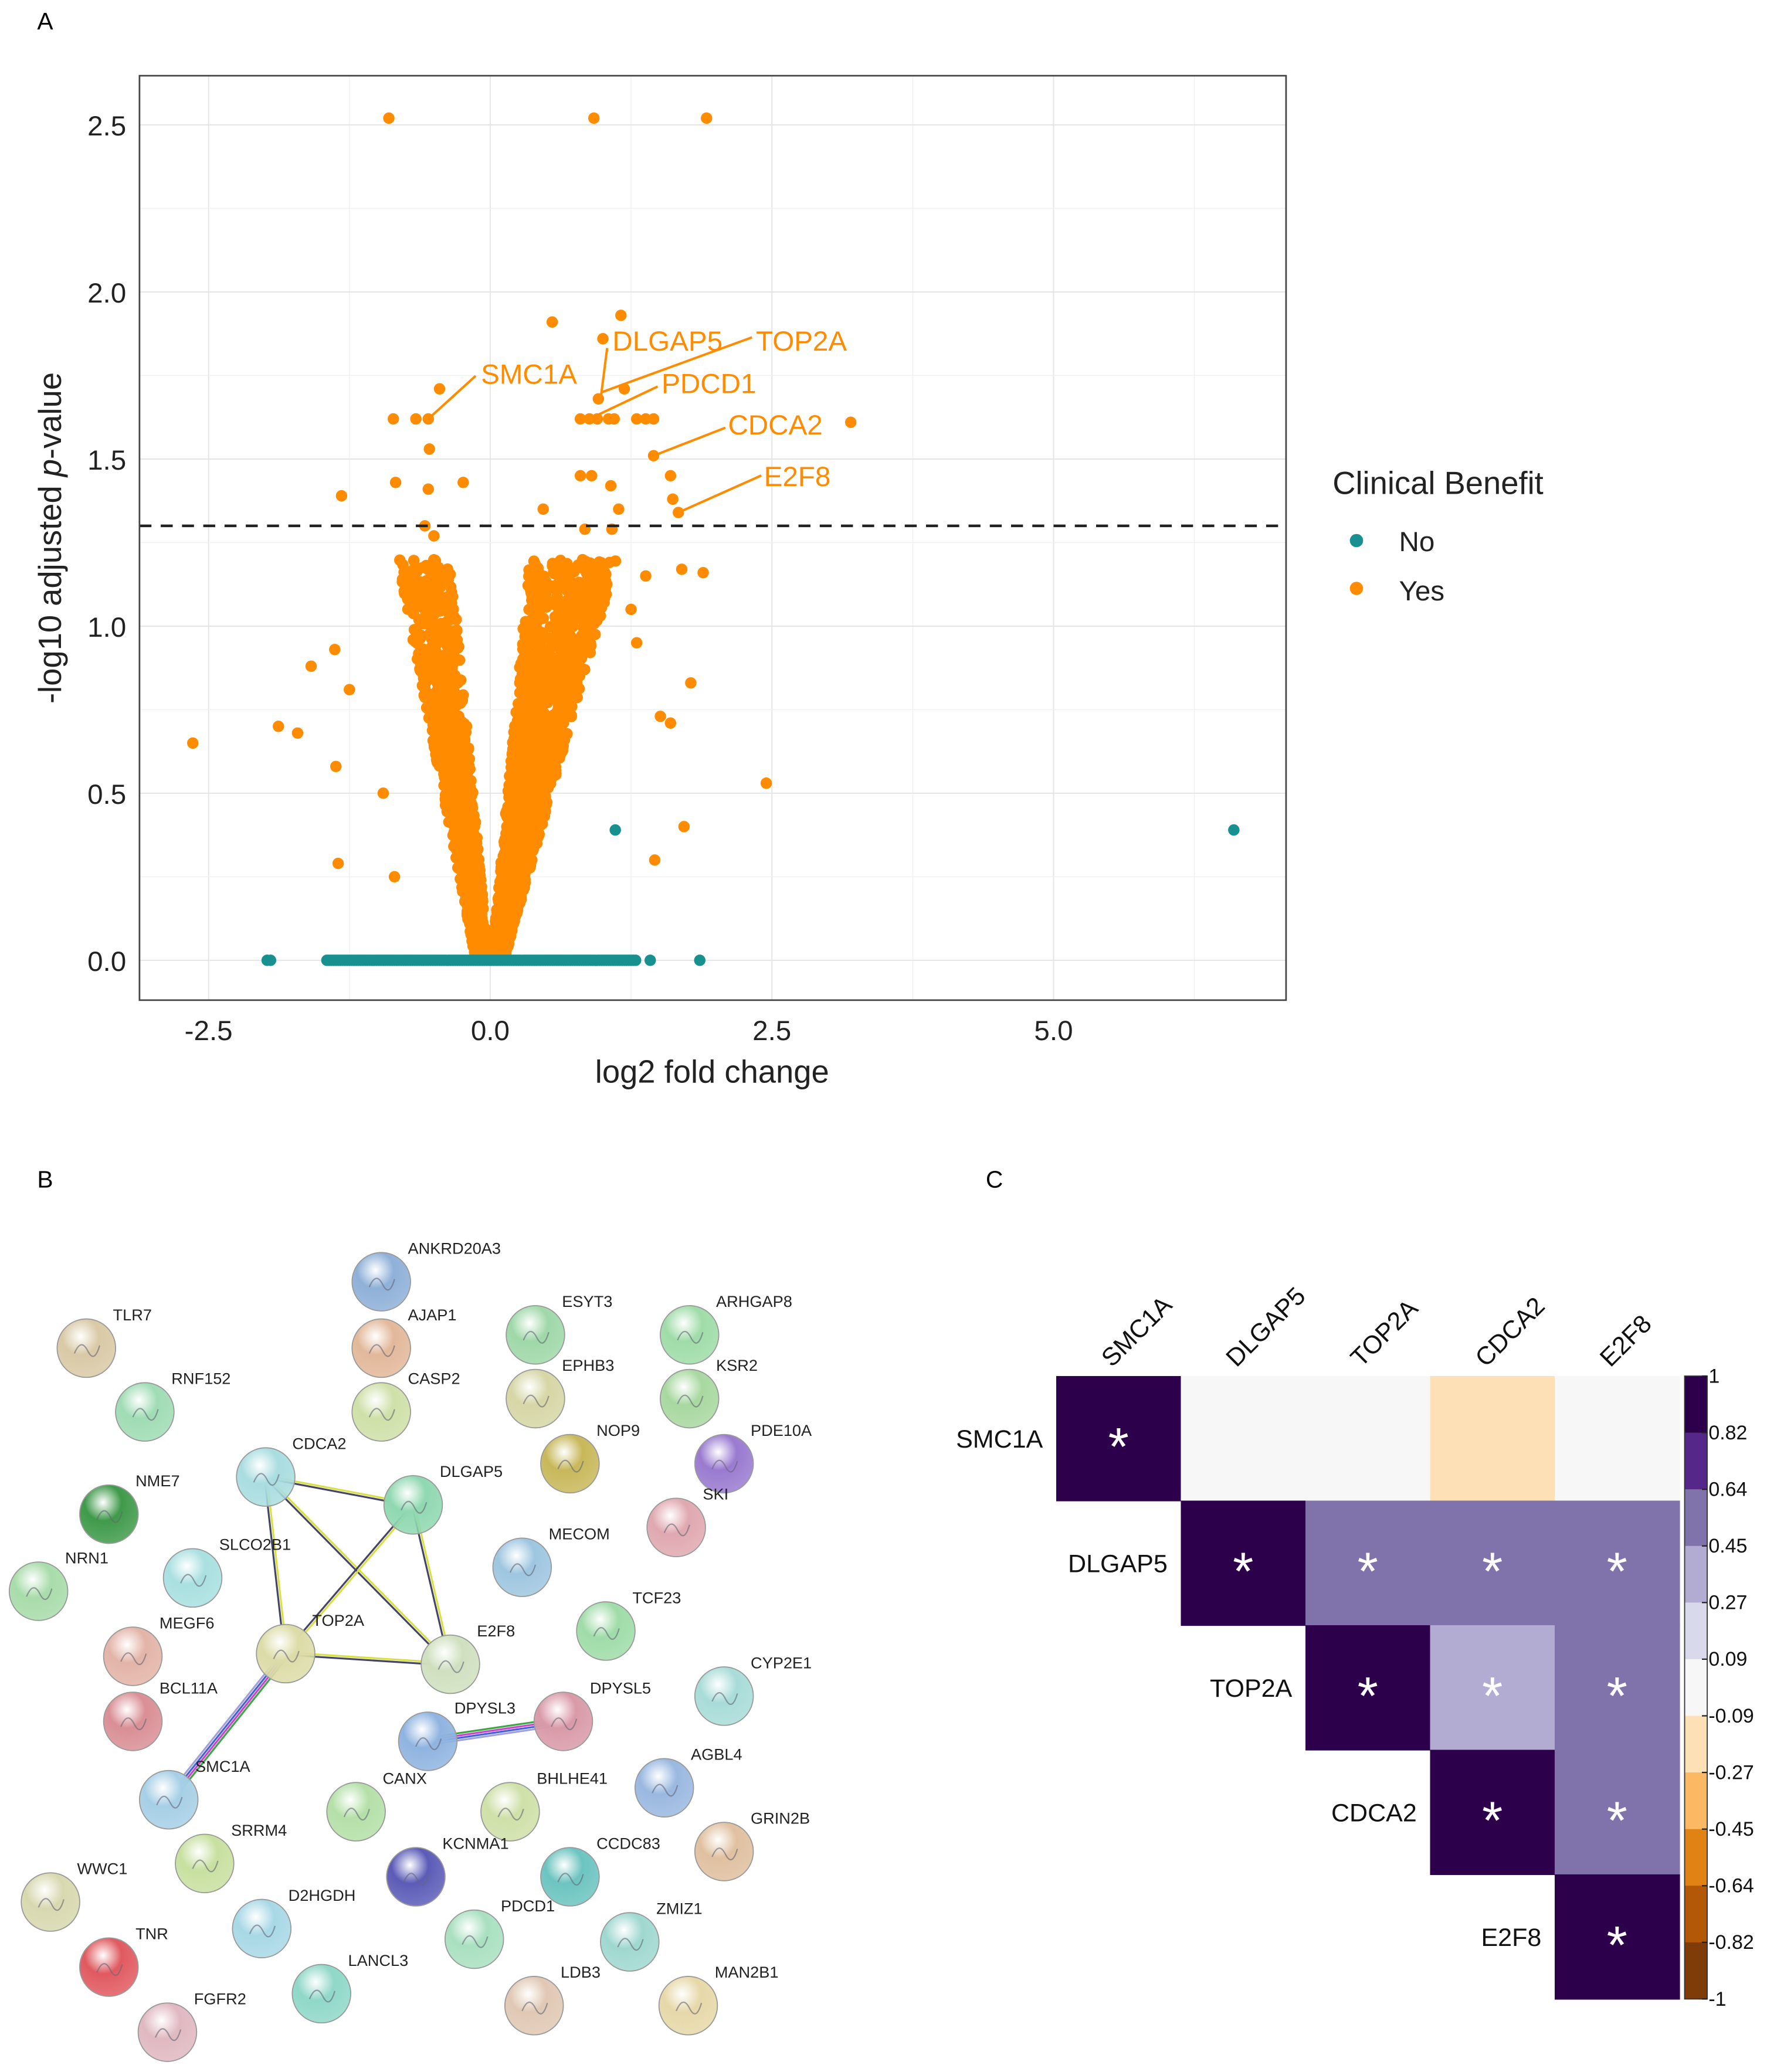 The image size is (1767, 2072). Describe the element at coordinates (747, 1972) in the screenshot. I see `network-node-label: MAN2B1` at that location.